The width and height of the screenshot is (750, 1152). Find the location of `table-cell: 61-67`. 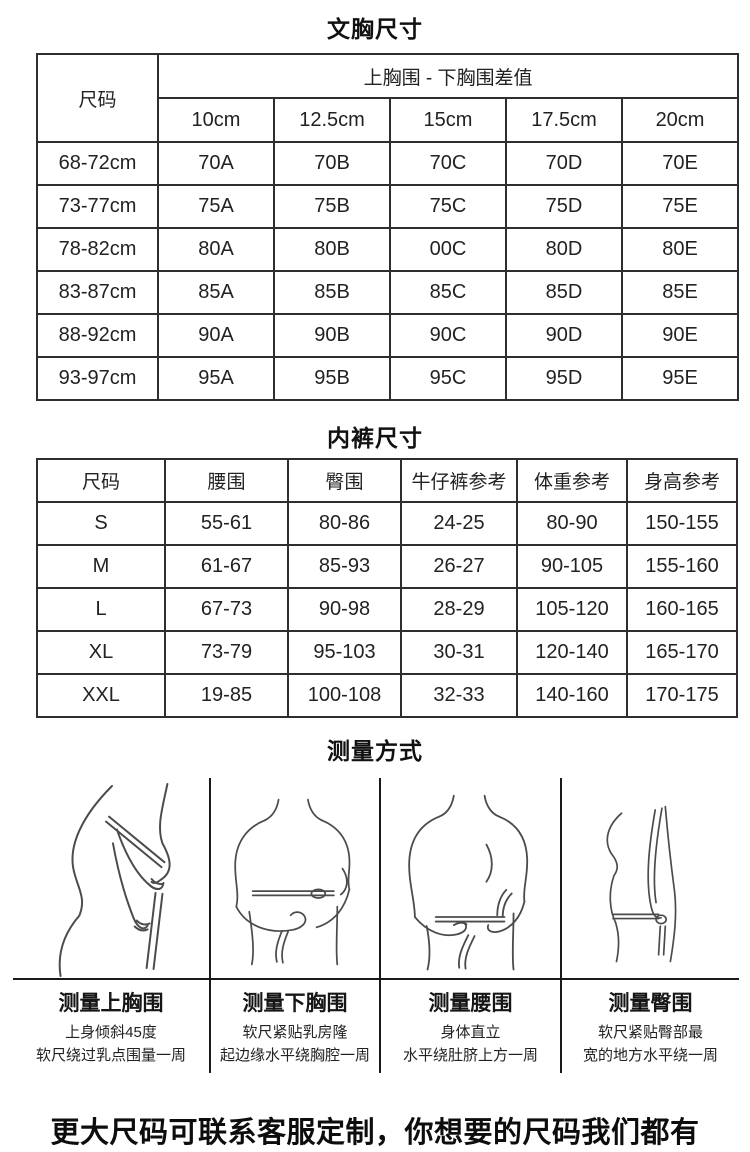

table-cell: 61-67 is located at coordinates (226, 566).